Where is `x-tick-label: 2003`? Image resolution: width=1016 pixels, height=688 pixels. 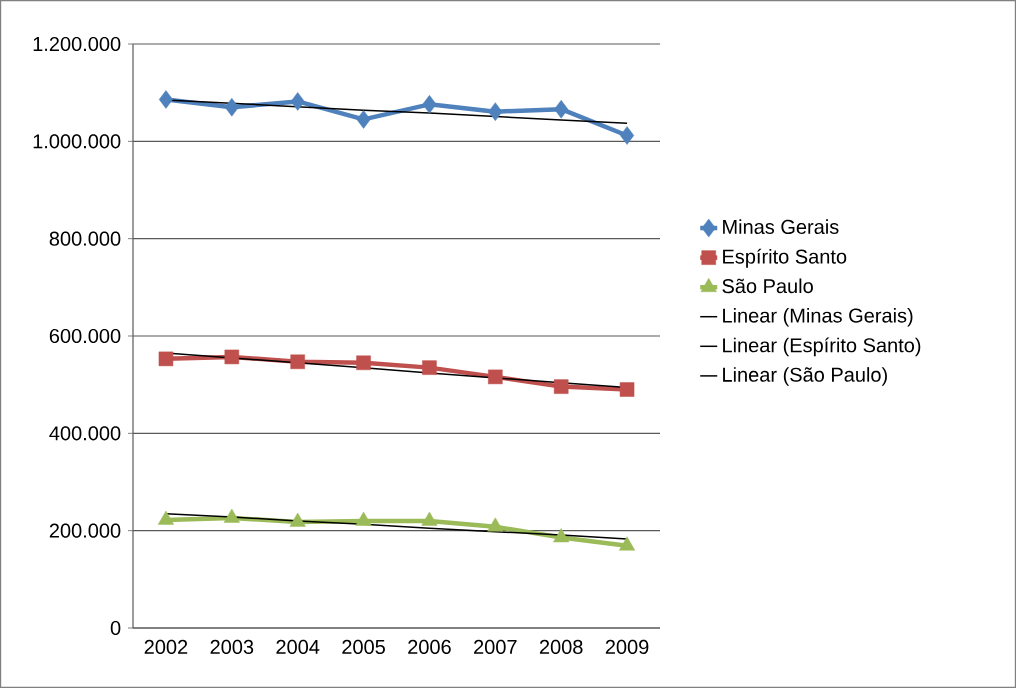 x-tick-label: 2003 is located at coordinates (232, 647).